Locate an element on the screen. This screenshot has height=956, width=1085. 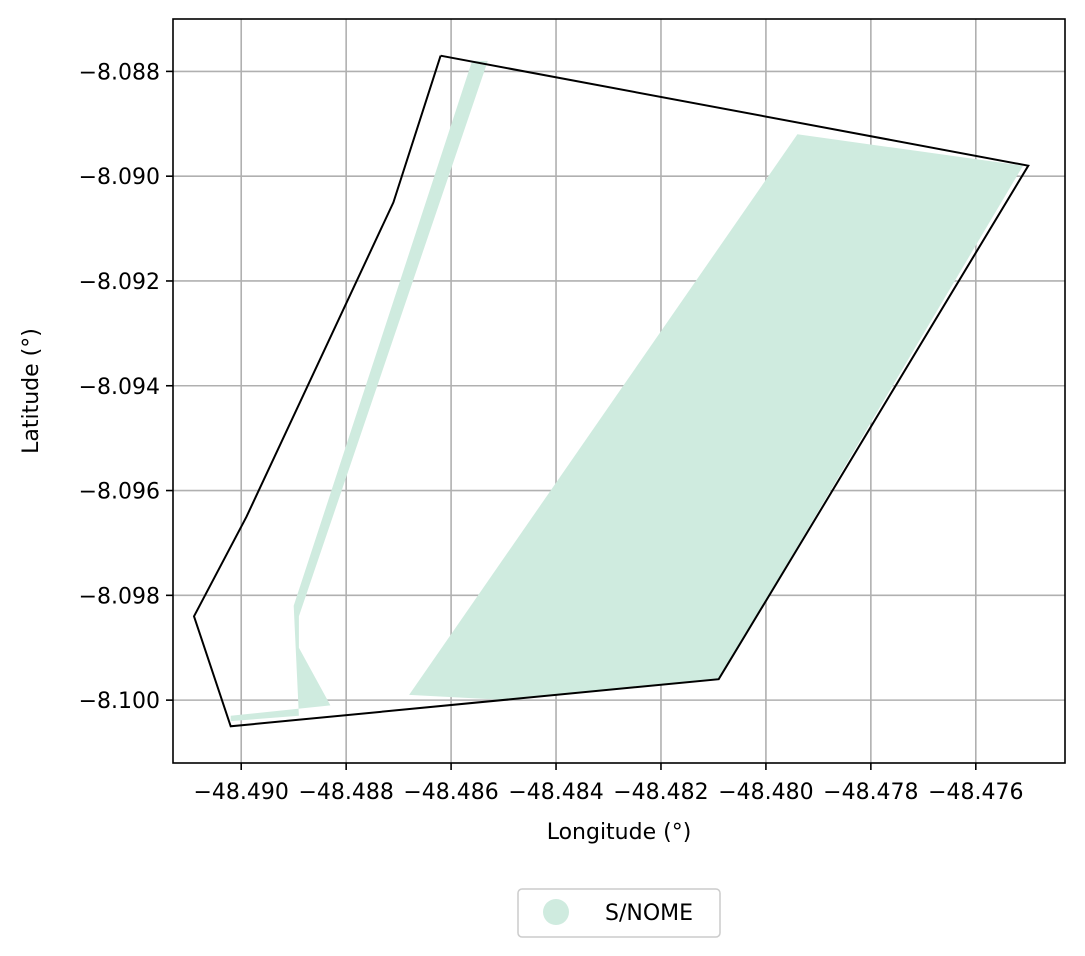
y-tick-label: −8.090 is located at coordinates (119, 177).